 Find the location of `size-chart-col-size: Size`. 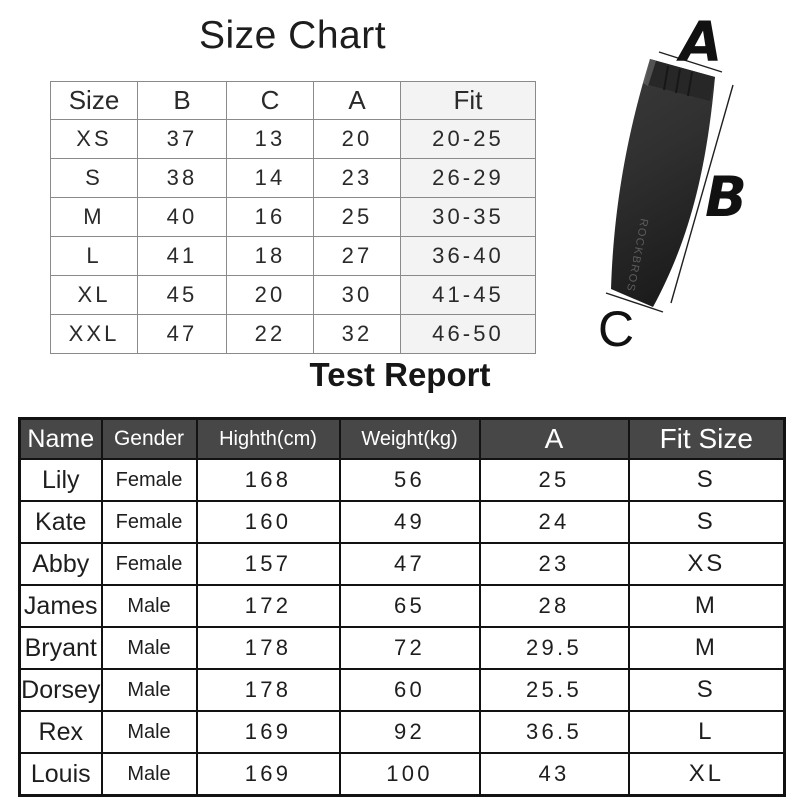

size-chart-col-size: Size is located at coordinates (94, 100).